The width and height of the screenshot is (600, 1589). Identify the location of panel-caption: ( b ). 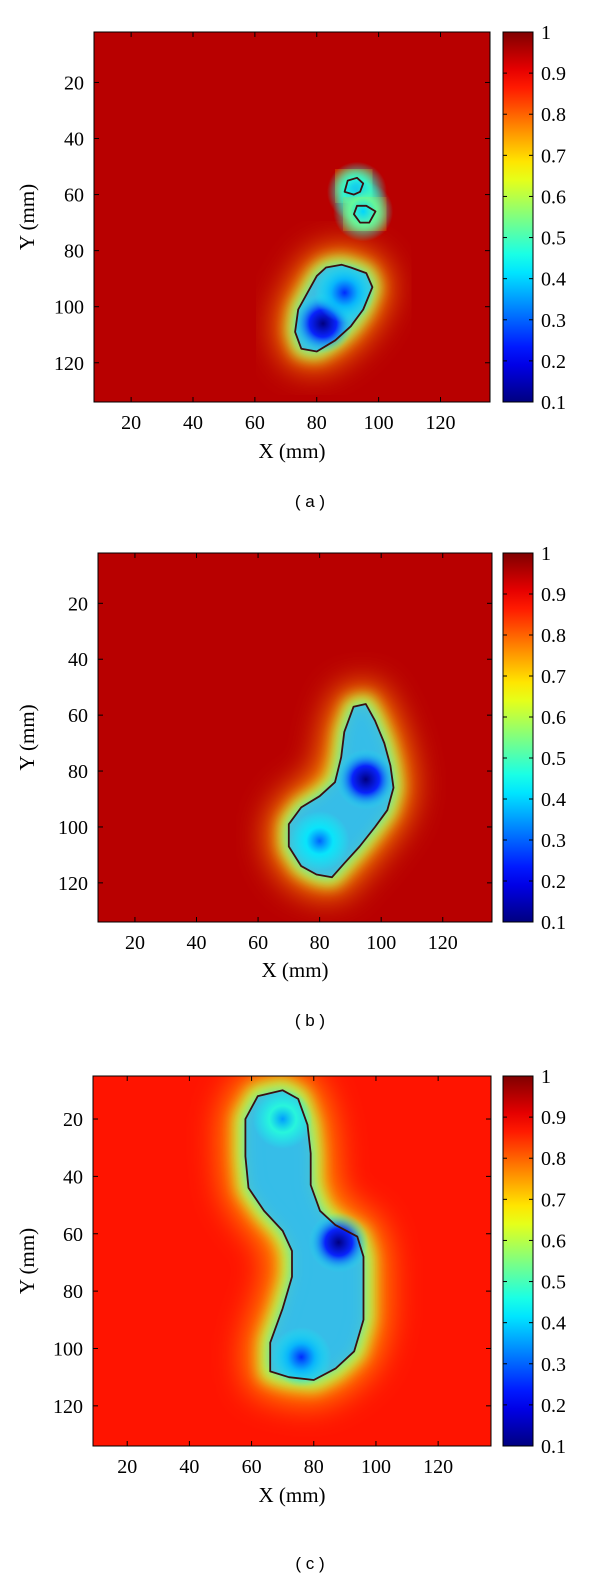
(310, 1020).